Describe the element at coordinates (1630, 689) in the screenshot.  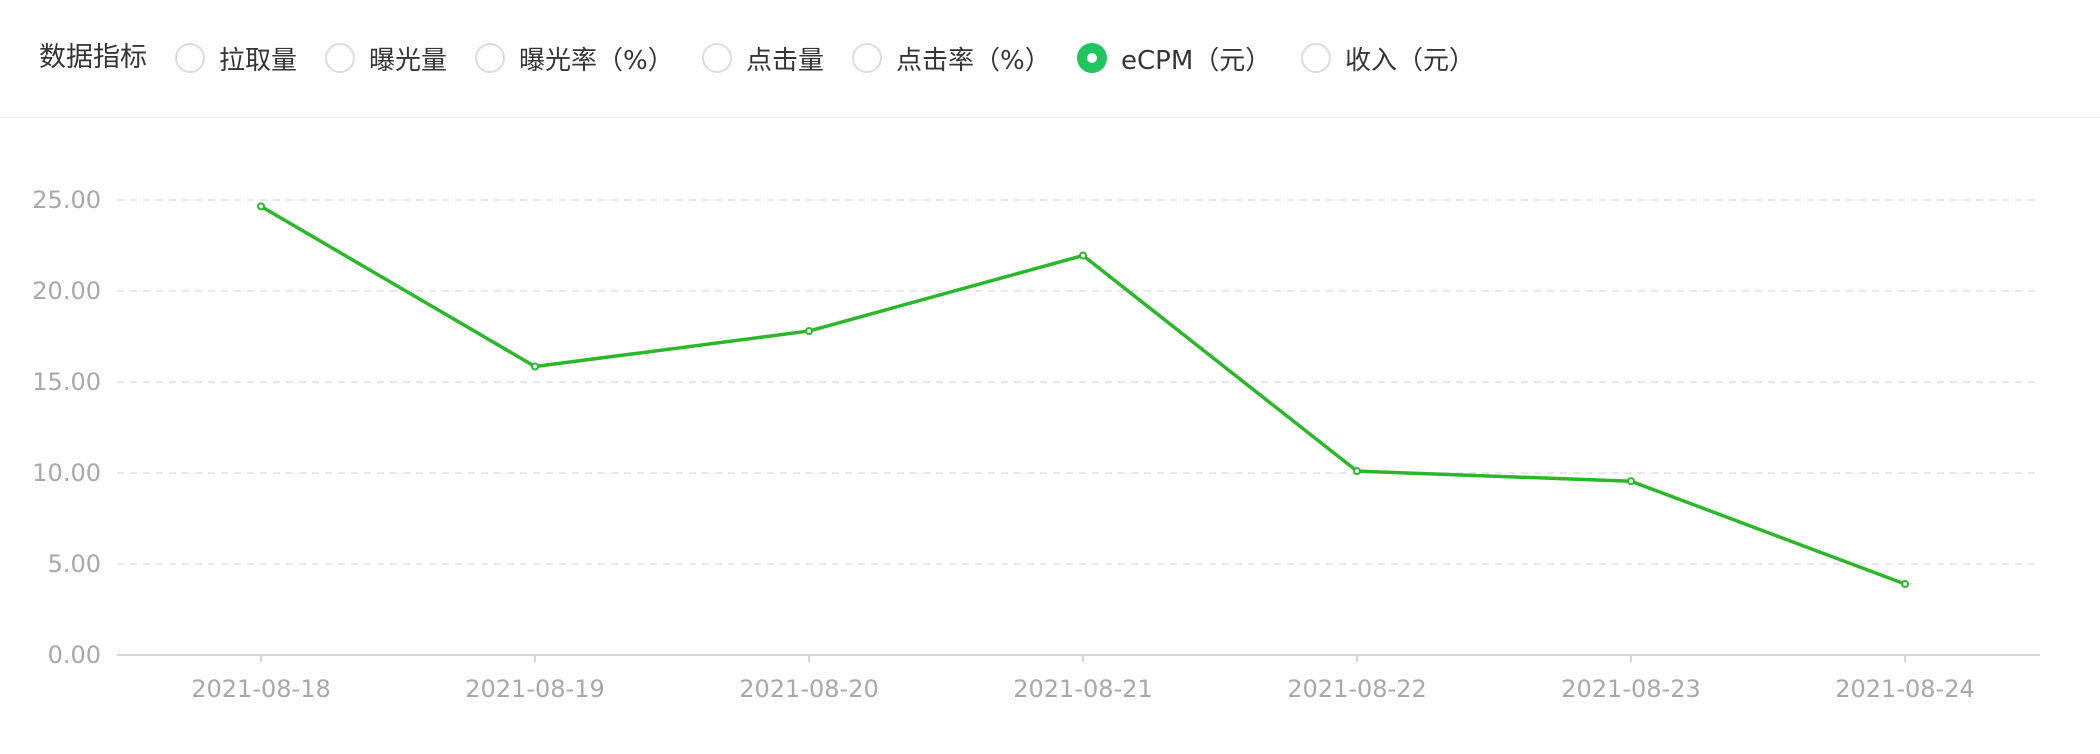
I see `x-tick-label: 2021-08-23` at that location.